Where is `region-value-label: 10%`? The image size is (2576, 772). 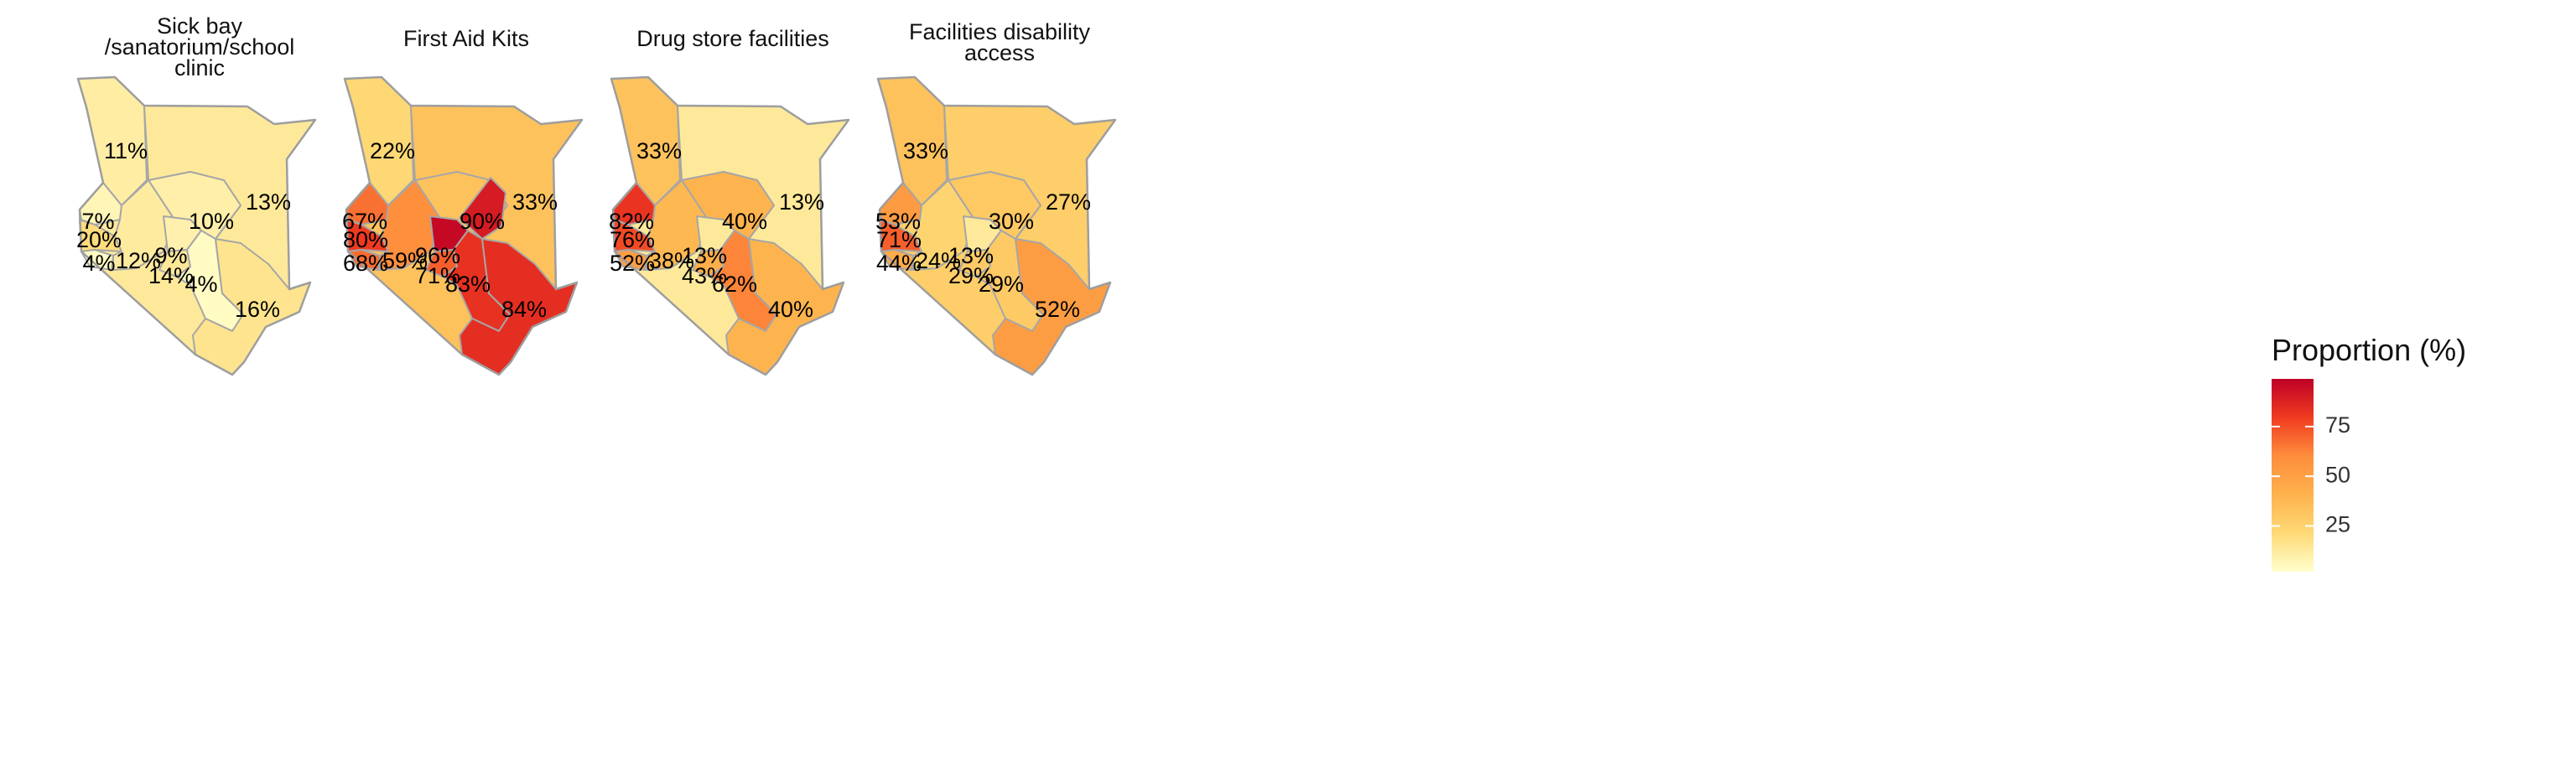 region-value-label: 10% is located at coordinates (211, 222).